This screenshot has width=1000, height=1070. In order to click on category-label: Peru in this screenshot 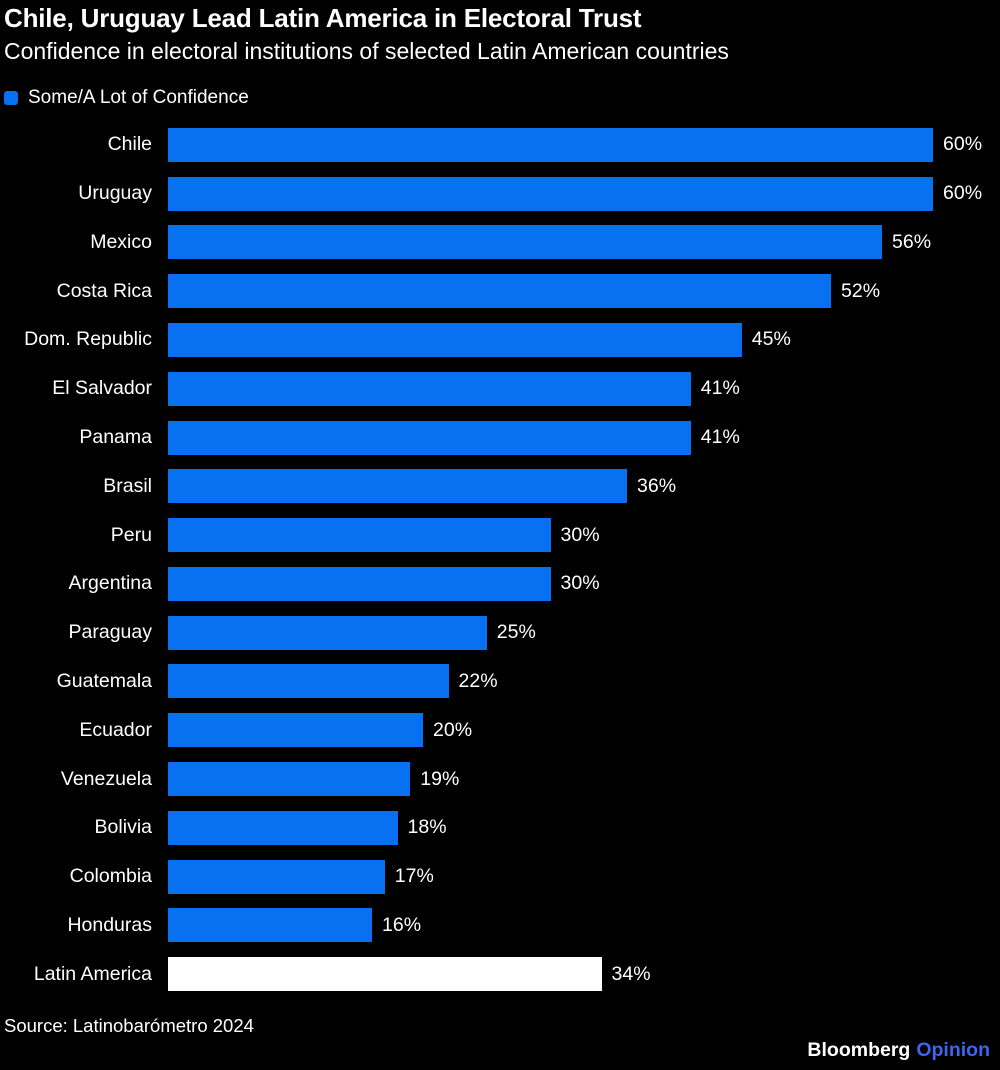, I will do `click(131, 534)`.